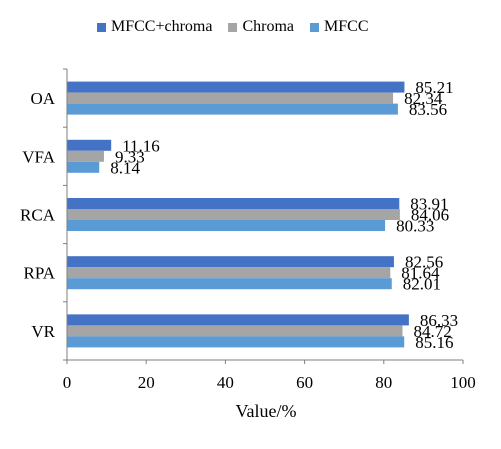 This screenshot has width=501, height=449. I want to click on legend-item-mfcc: MFCC, so click(339, 27).